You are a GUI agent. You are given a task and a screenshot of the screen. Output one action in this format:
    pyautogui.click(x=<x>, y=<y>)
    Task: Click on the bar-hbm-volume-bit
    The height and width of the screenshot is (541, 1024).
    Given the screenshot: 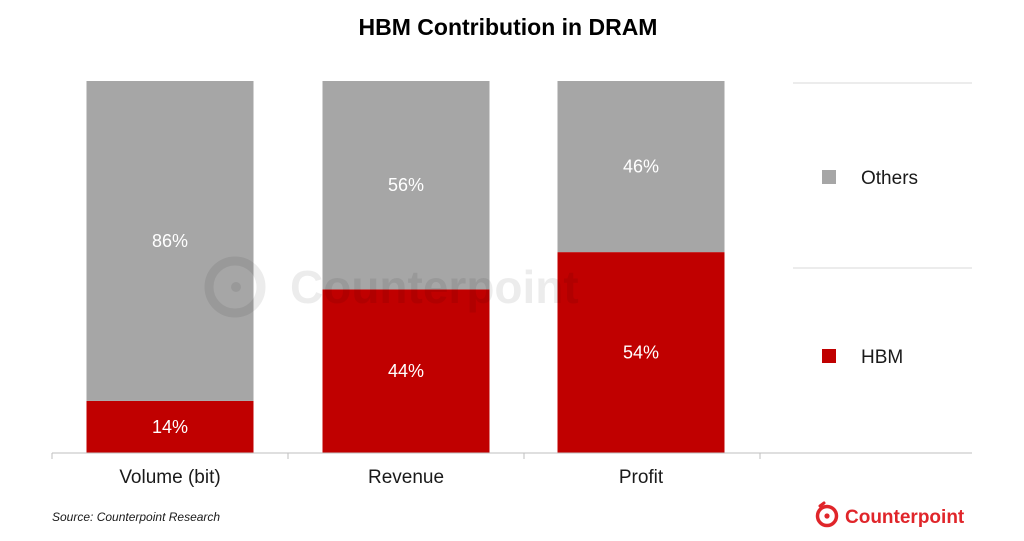 What is the action you would take?
    pyautogui.click(x=170, y=426)
    